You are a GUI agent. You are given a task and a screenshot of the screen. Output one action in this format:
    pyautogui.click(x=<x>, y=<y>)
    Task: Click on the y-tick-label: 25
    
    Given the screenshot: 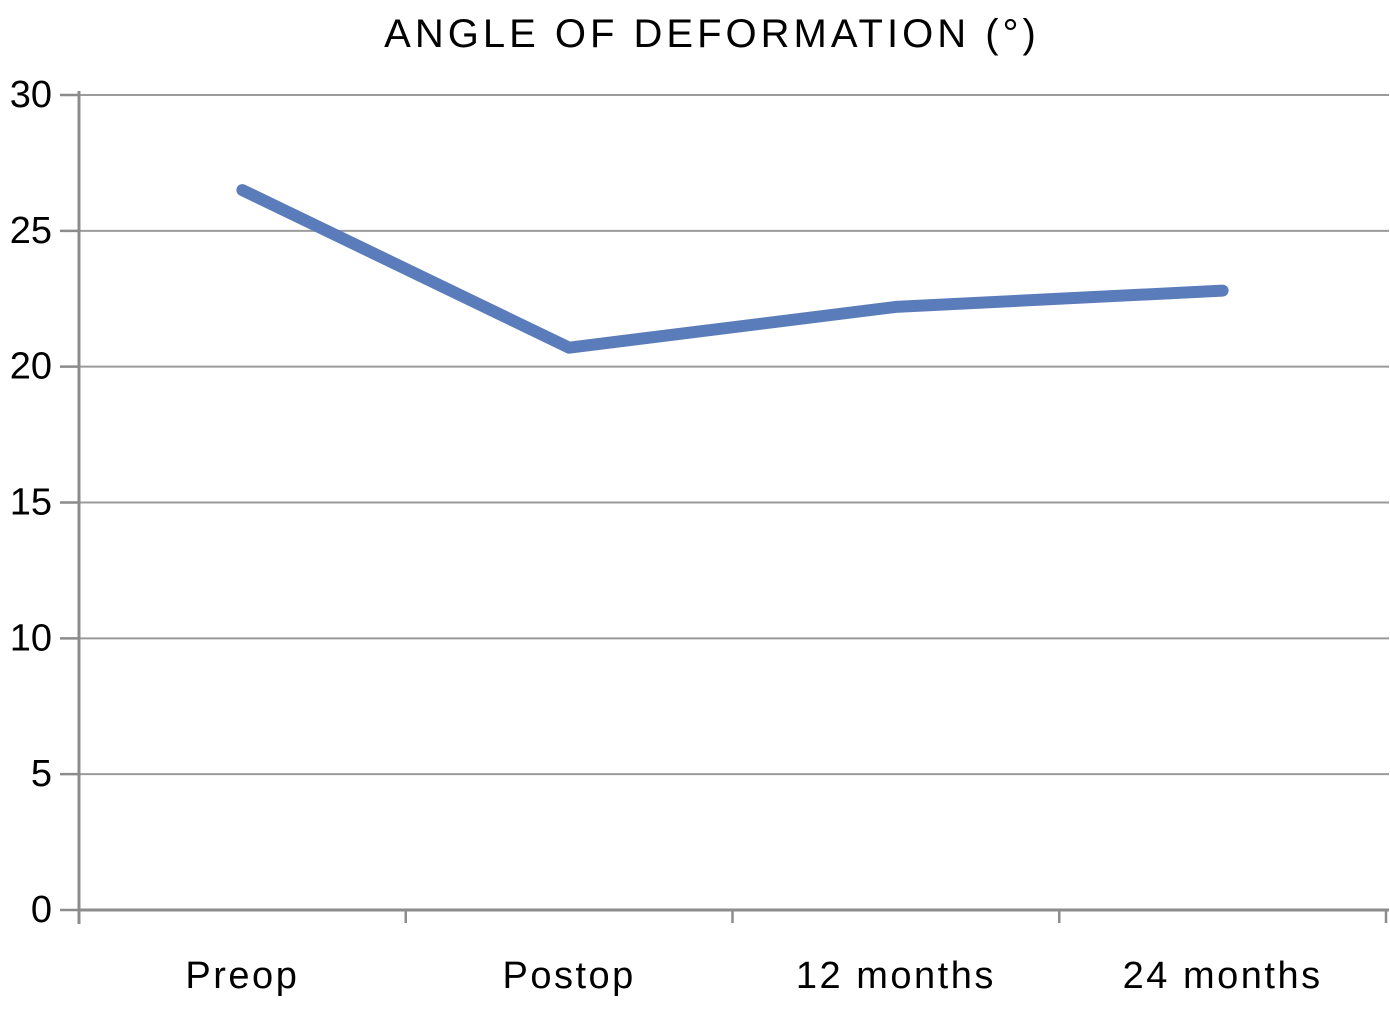 What is the action you would take?
    pyautogui.click(x=31, y=231)
    